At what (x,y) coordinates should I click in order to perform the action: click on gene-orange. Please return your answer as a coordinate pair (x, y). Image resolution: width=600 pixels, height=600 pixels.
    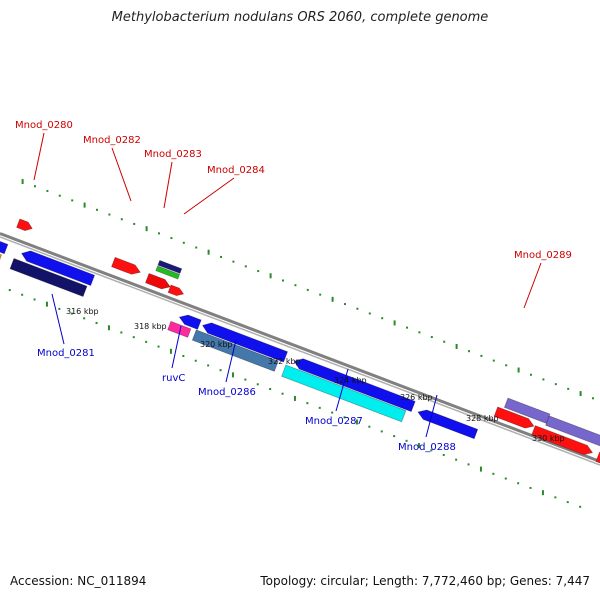
    Looking at the image, I should click on (1, 257).